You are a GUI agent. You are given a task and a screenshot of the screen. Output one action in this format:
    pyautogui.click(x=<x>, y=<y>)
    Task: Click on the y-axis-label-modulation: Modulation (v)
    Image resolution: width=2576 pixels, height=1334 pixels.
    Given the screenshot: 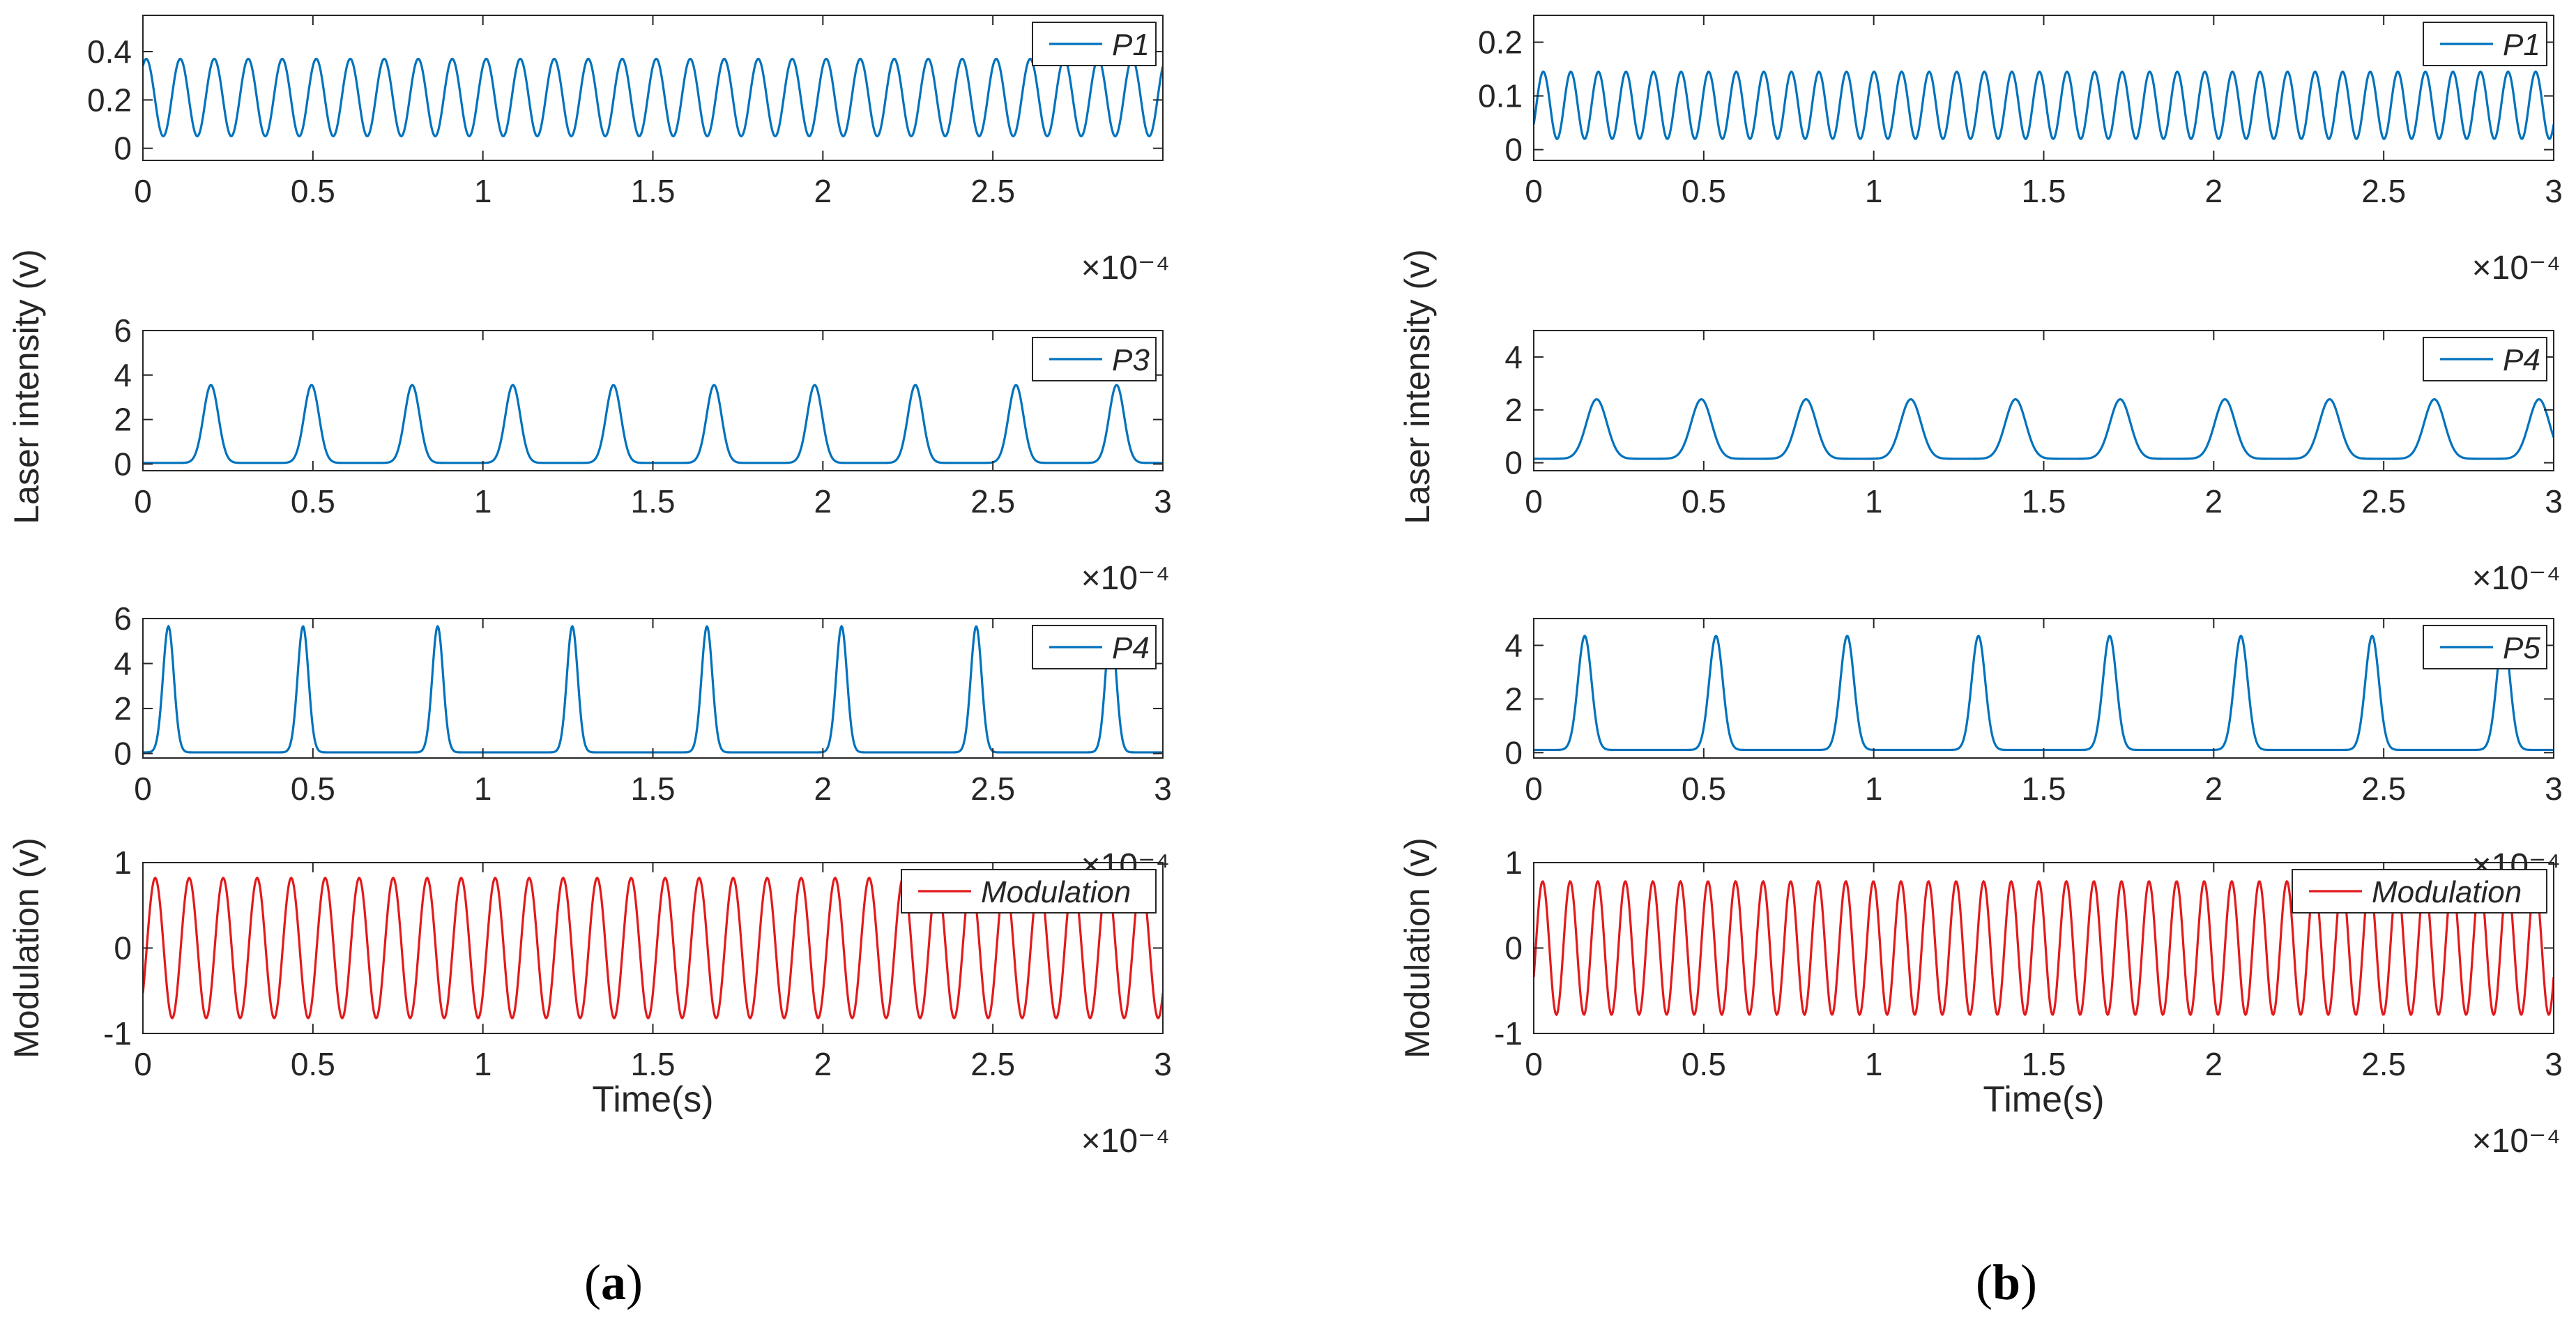 What is the action you would take?
    pyautogui.click(x=1417, y=948)
    